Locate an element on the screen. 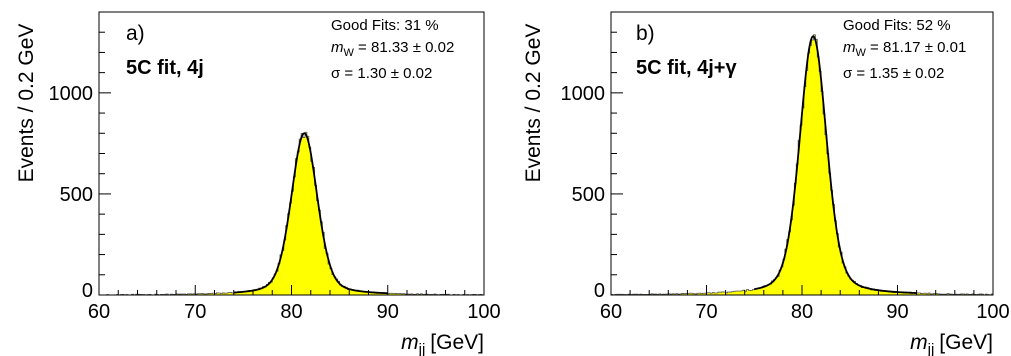 Image resolution: width=1011 pixels, height=356 pixels. stat-good-fits: Good Fits: 52 % is located at coordinates (897, 25).